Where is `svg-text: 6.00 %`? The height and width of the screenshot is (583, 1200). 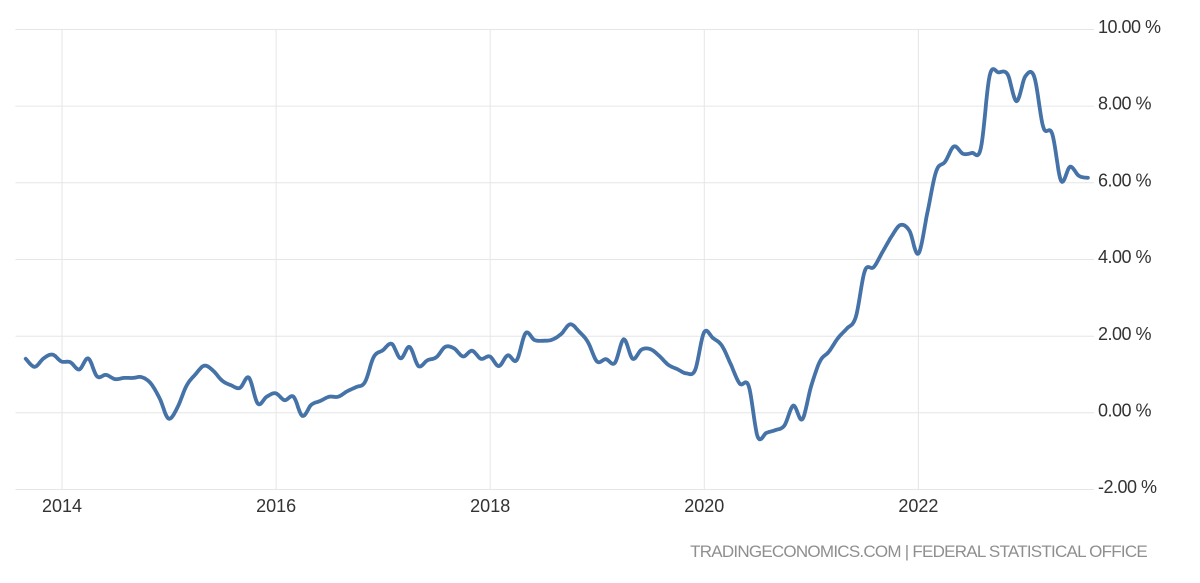
svg-text: 6.00 % is located at coordinates (1125, 180).